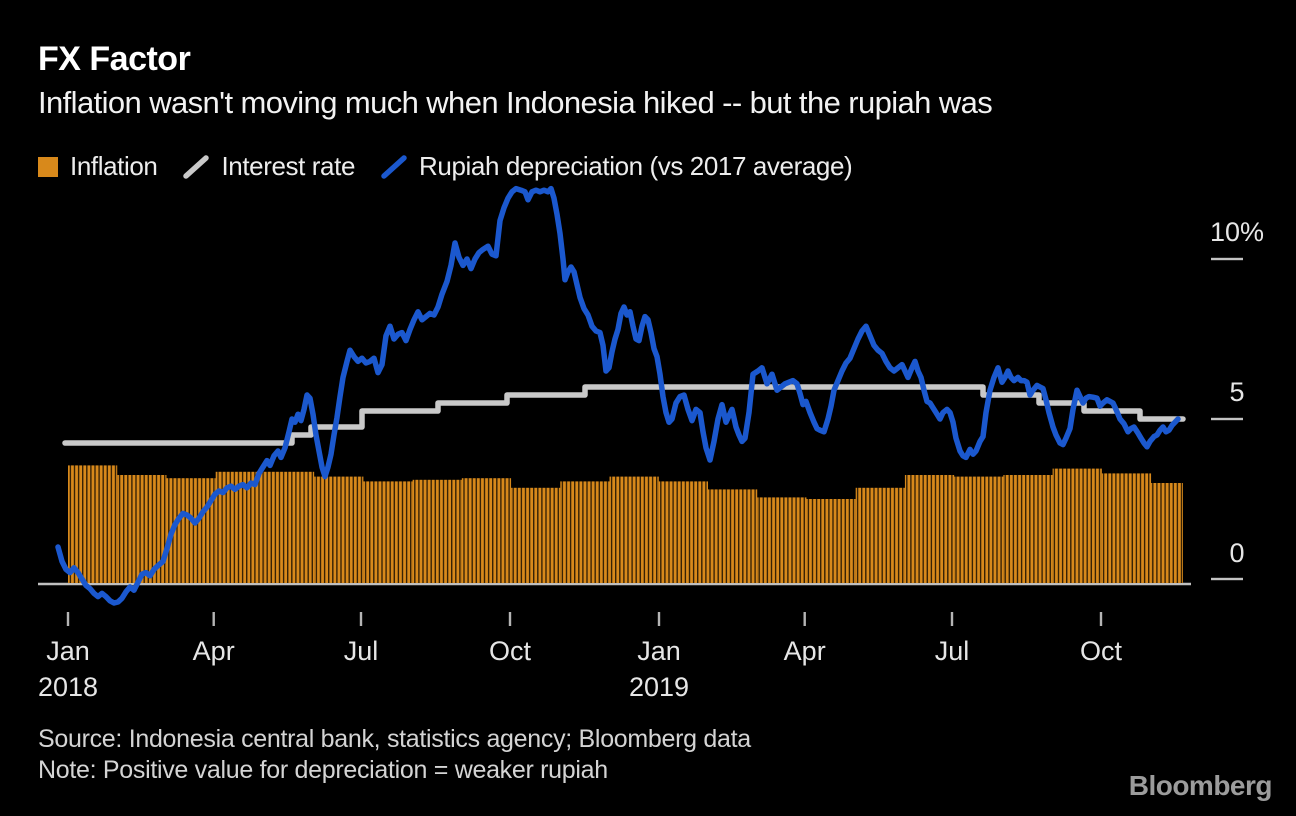 The width and height of the screenshot is (1296, 816). Describe the element at coordinates (1237, 232) in the screenshot. I see `y-axis-label: 10%` at that location.